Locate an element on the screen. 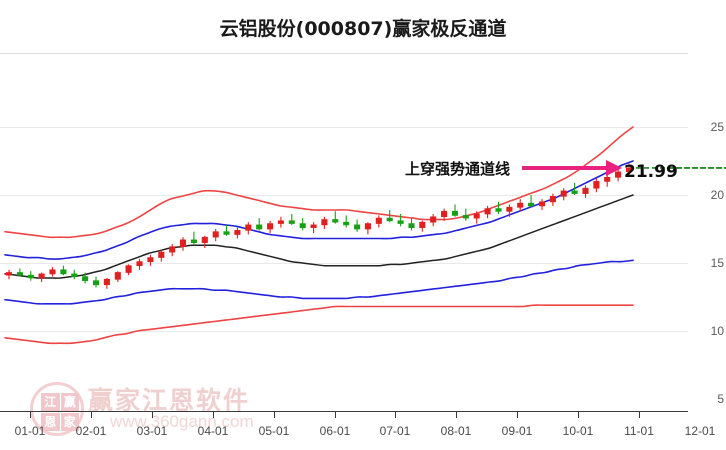  arrow-head is located at coordinates (614, 168).